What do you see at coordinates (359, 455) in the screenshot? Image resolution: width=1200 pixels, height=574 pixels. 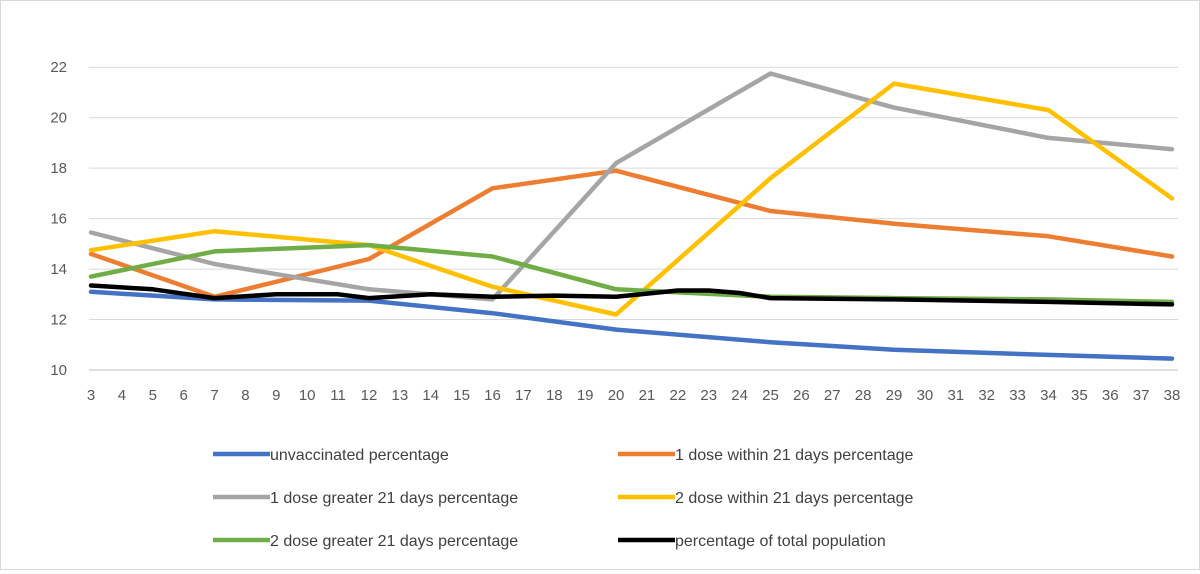 I see `legend-label-1: unvaccinated percentage` at bounding box center [359, 455].